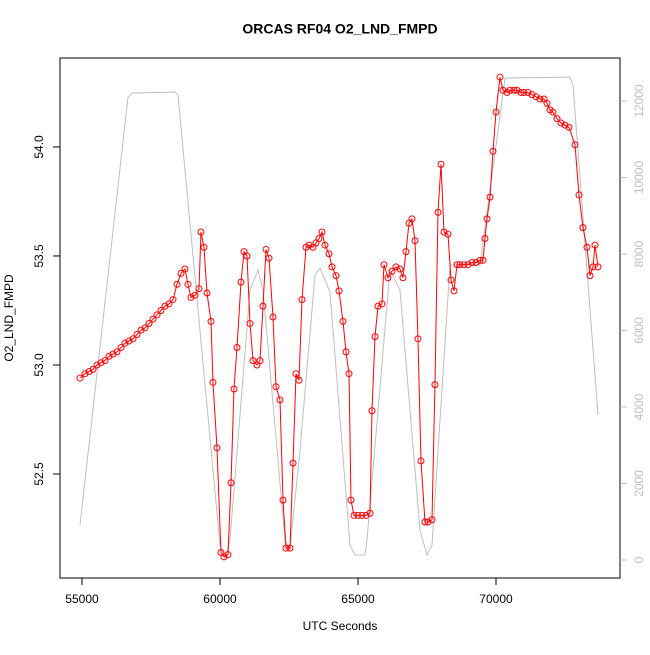  I want to click on y-tick-label: 53.5, so click(39, 256).